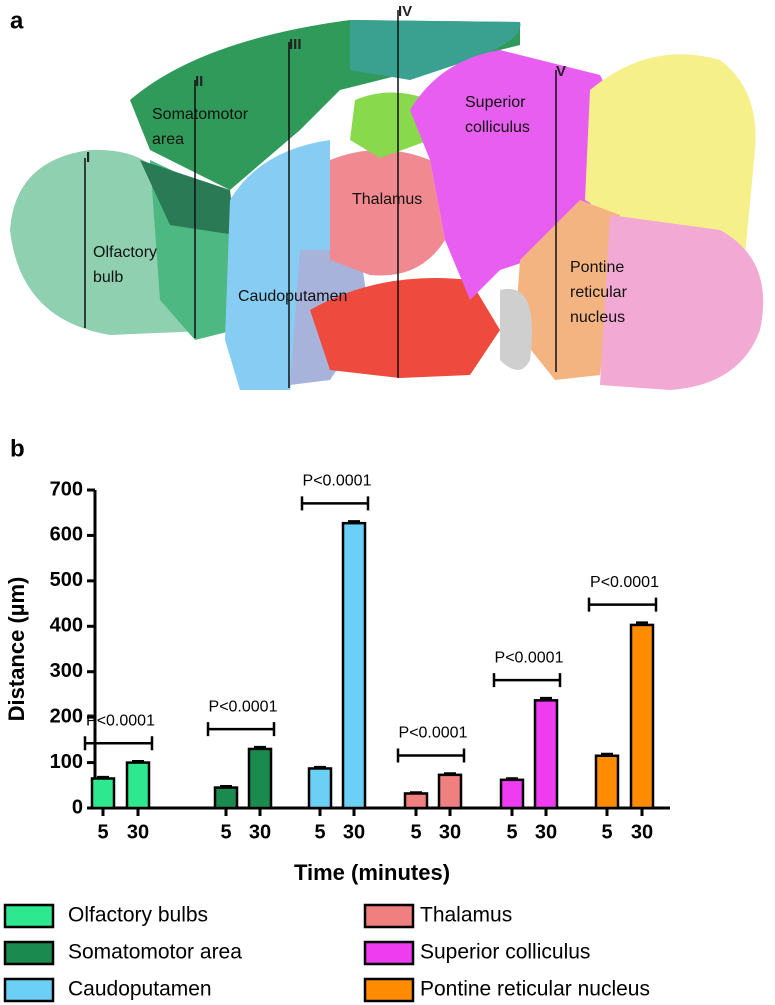 This screenshot has width=775, height=1005. What do you see at coordinates (155, 952) in the screenshot?
I see `legend-label: Somatomotor area` at bounding box center [155, 952].